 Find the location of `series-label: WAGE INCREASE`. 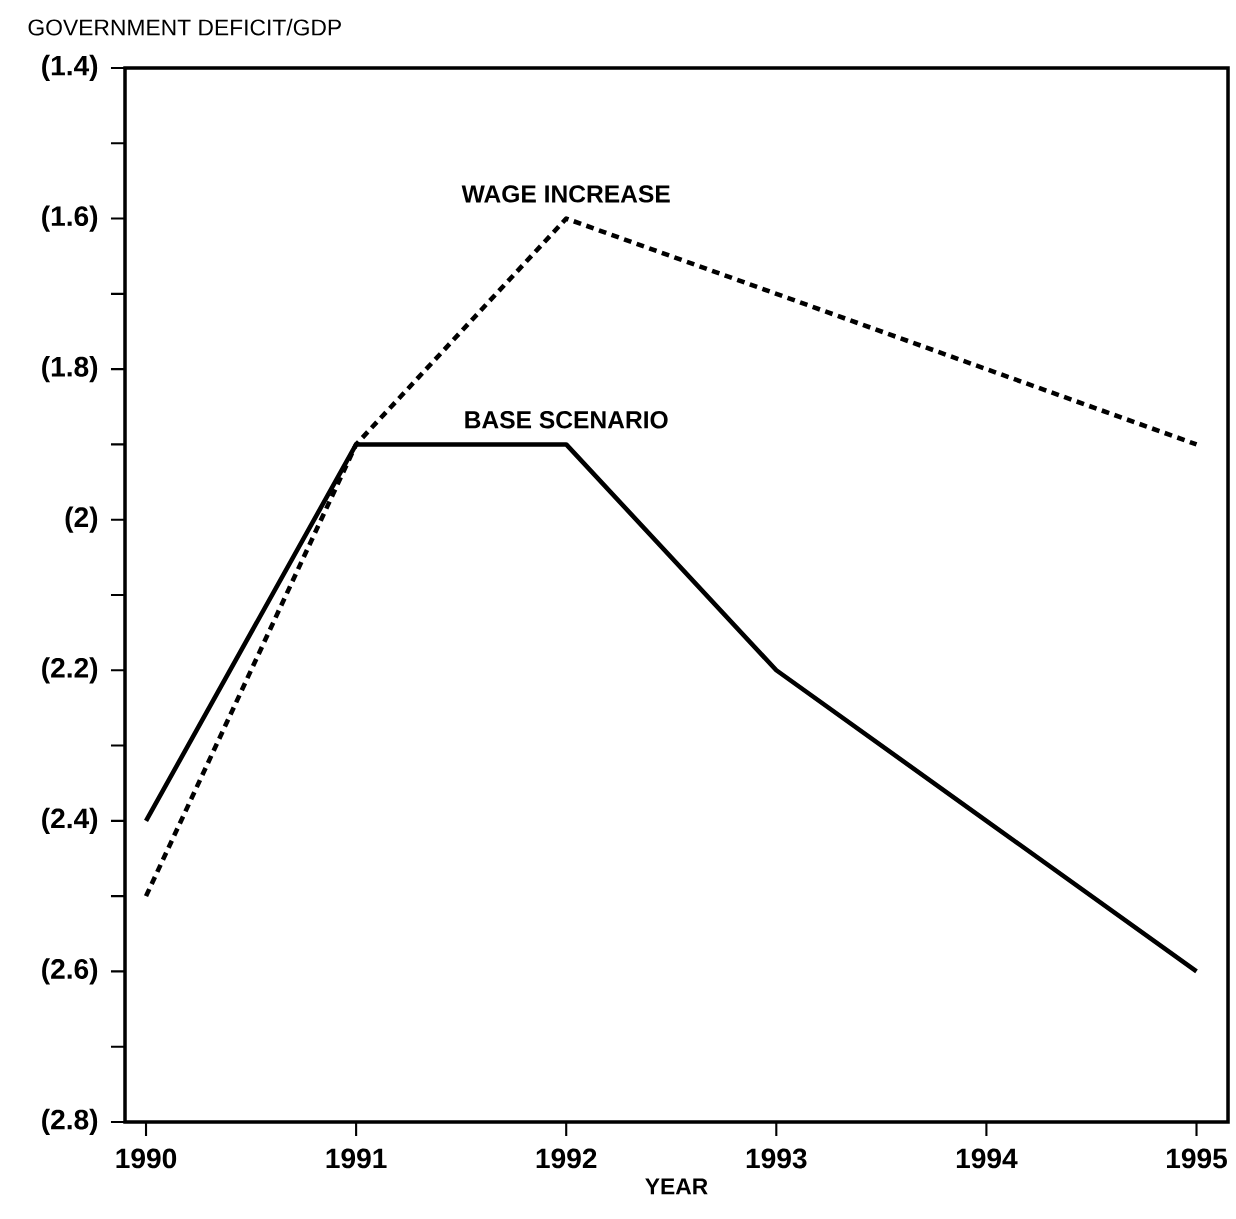

series-label: WAGE INCREASE is located at coordinates (565, 194).